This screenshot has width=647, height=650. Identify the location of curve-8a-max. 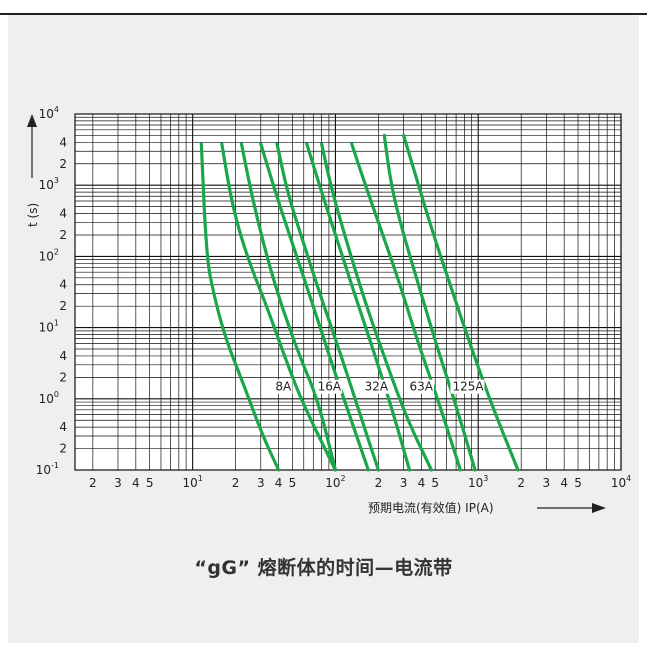
(288, 307).